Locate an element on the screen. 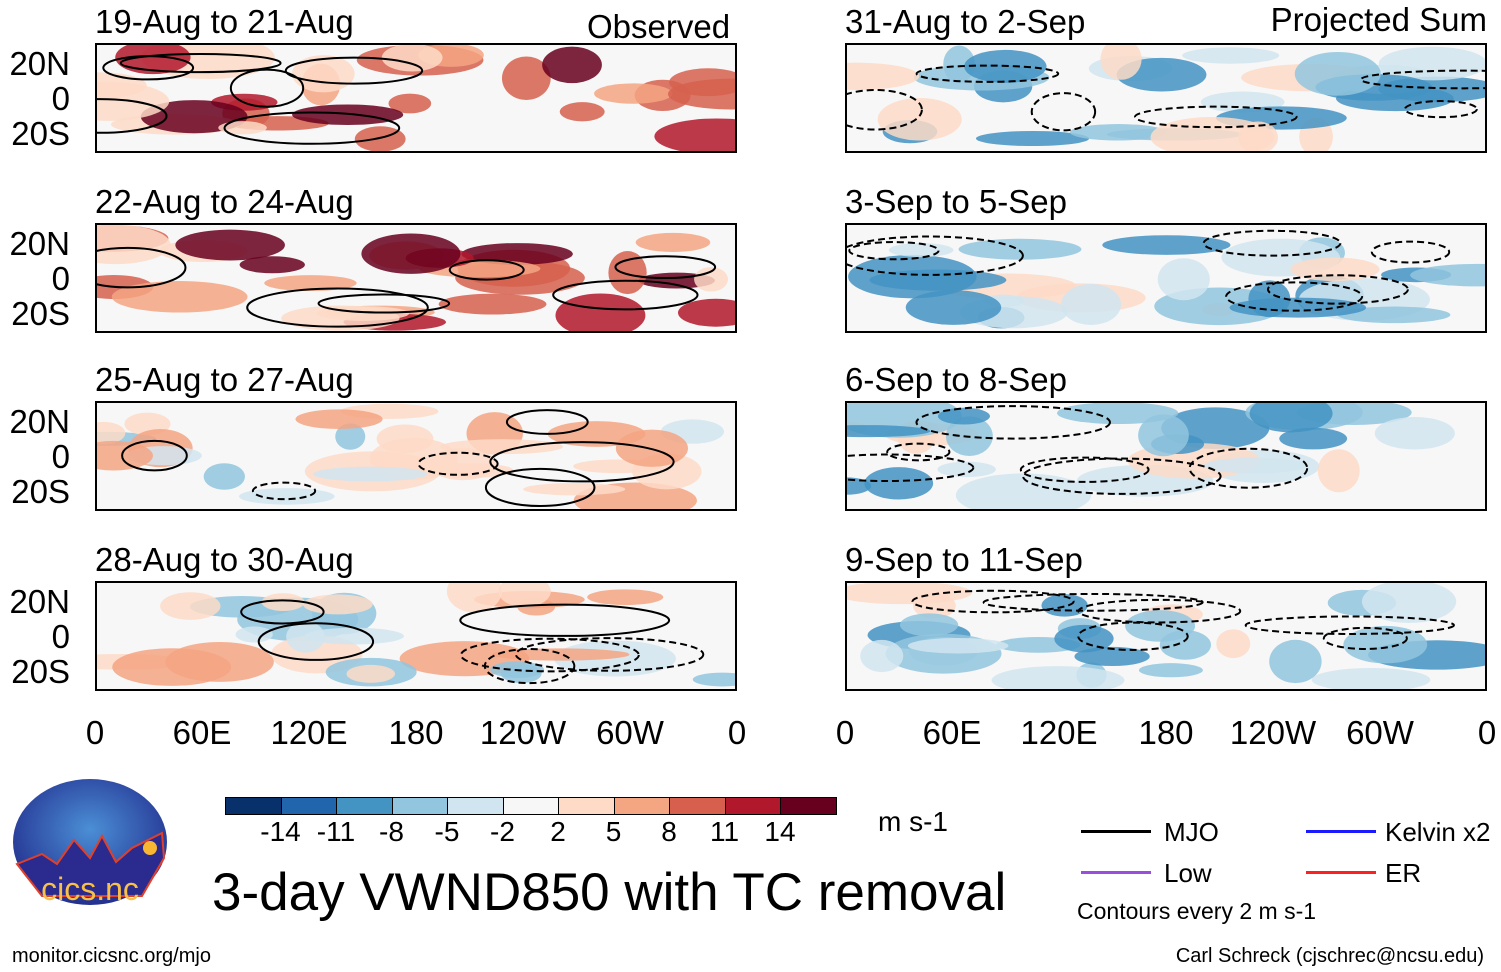 The width and height of the screenshot is (1501, 972). colorbar-label: 11 is located at coordinates (724, 831).